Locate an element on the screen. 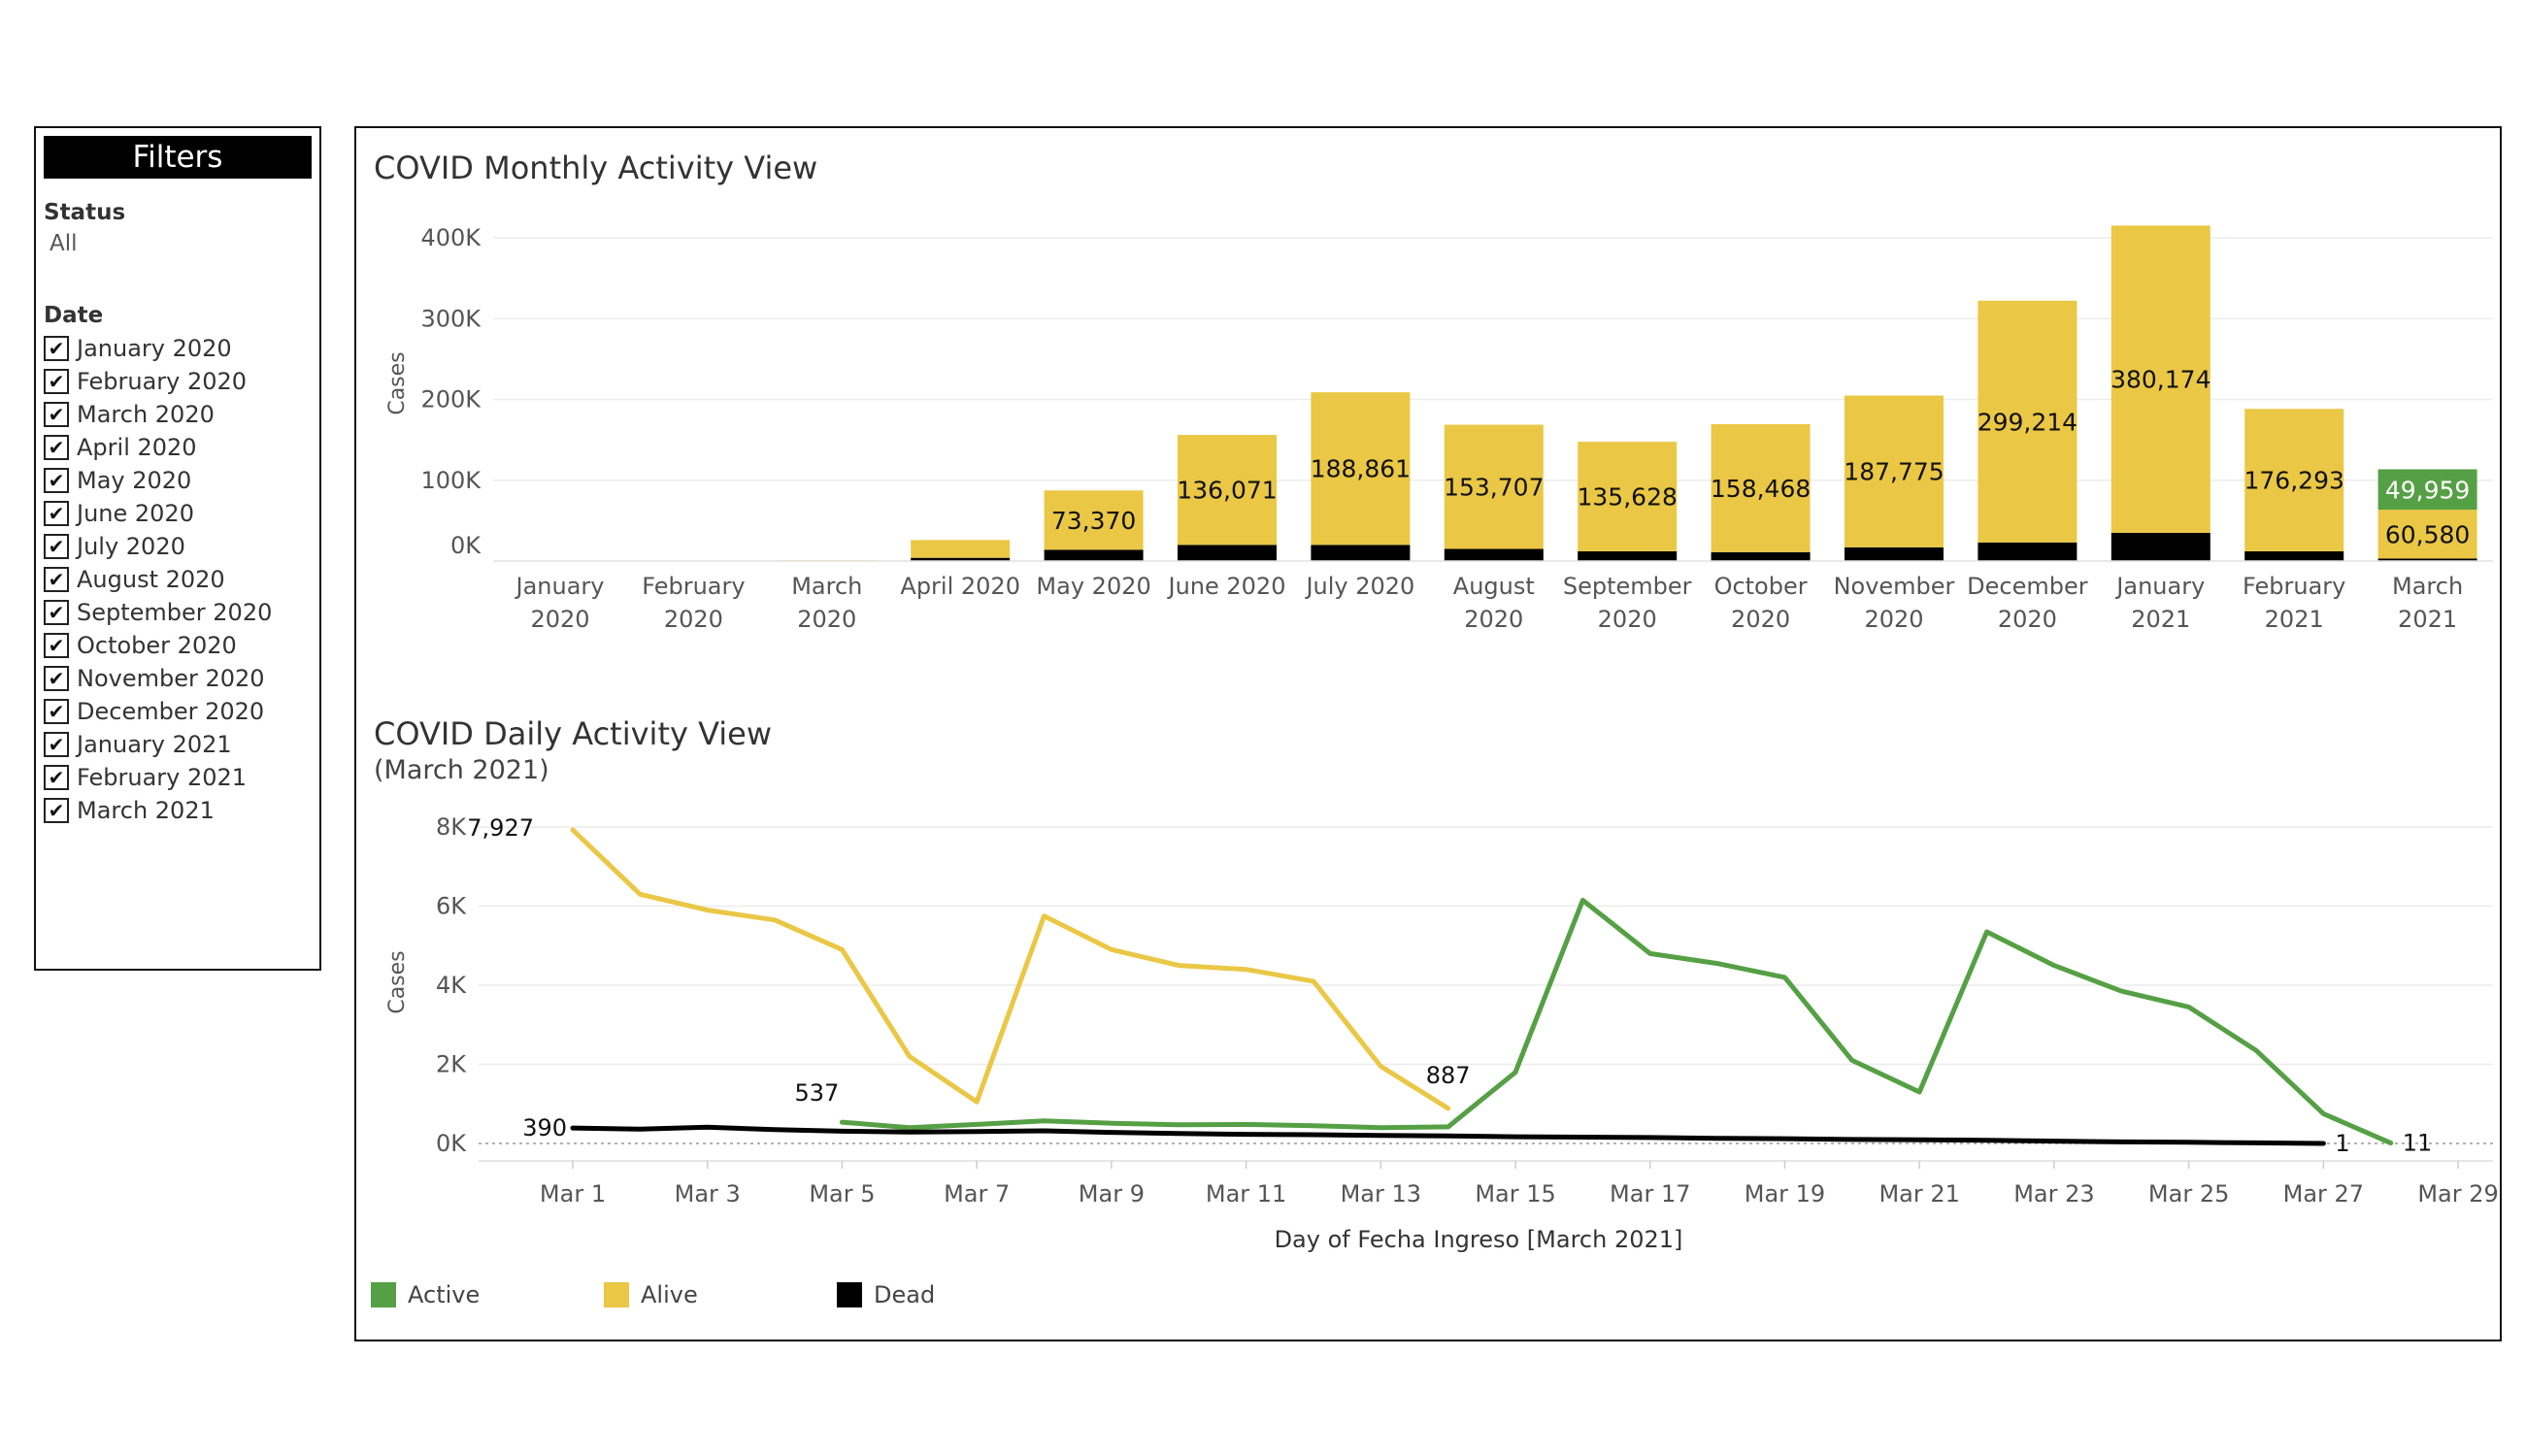  date-filter-item: ✔ May 2020 is located at coordinates (181, 480).